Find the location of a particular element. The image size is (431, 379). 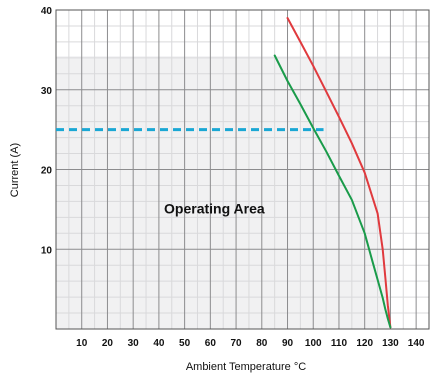

y-tick-label: 40 is located at coordinates (47, 11).